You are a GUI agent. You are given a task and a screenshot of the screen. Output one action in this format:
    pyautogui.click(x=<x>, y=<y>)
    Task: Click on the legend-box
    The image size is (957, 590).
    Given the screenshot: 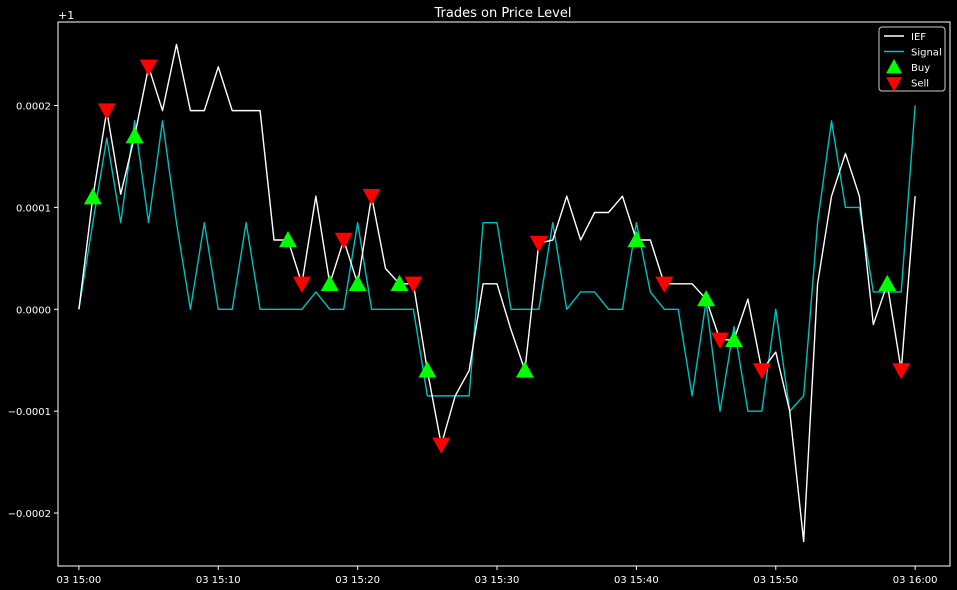 What is the action you would take?
    pyautogui.click(x=912, y=59)
    